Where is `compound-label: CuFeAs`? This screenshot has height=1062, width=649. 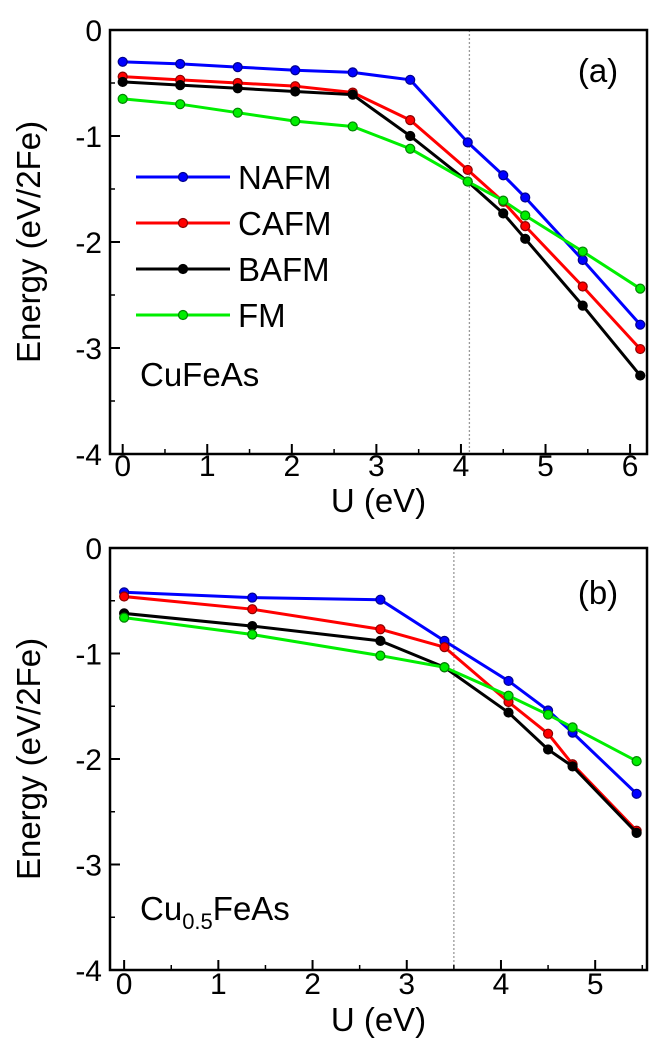
compound-label: CuFeAs is located at coordinates (199, 374).